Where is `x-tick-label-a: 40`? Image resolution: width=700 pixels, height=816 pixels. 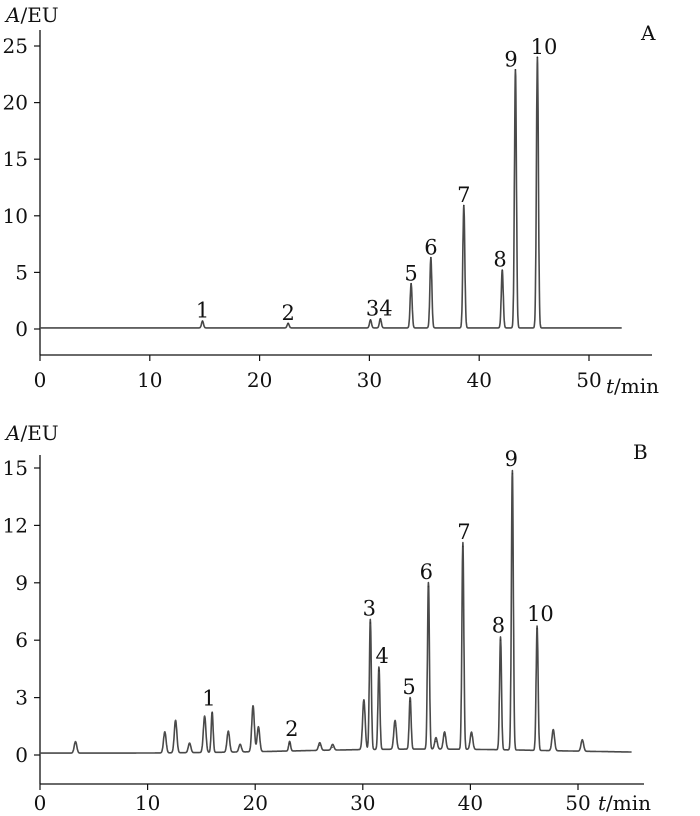 x-tick-label-a: 40 is located at coordinates (478, 380).